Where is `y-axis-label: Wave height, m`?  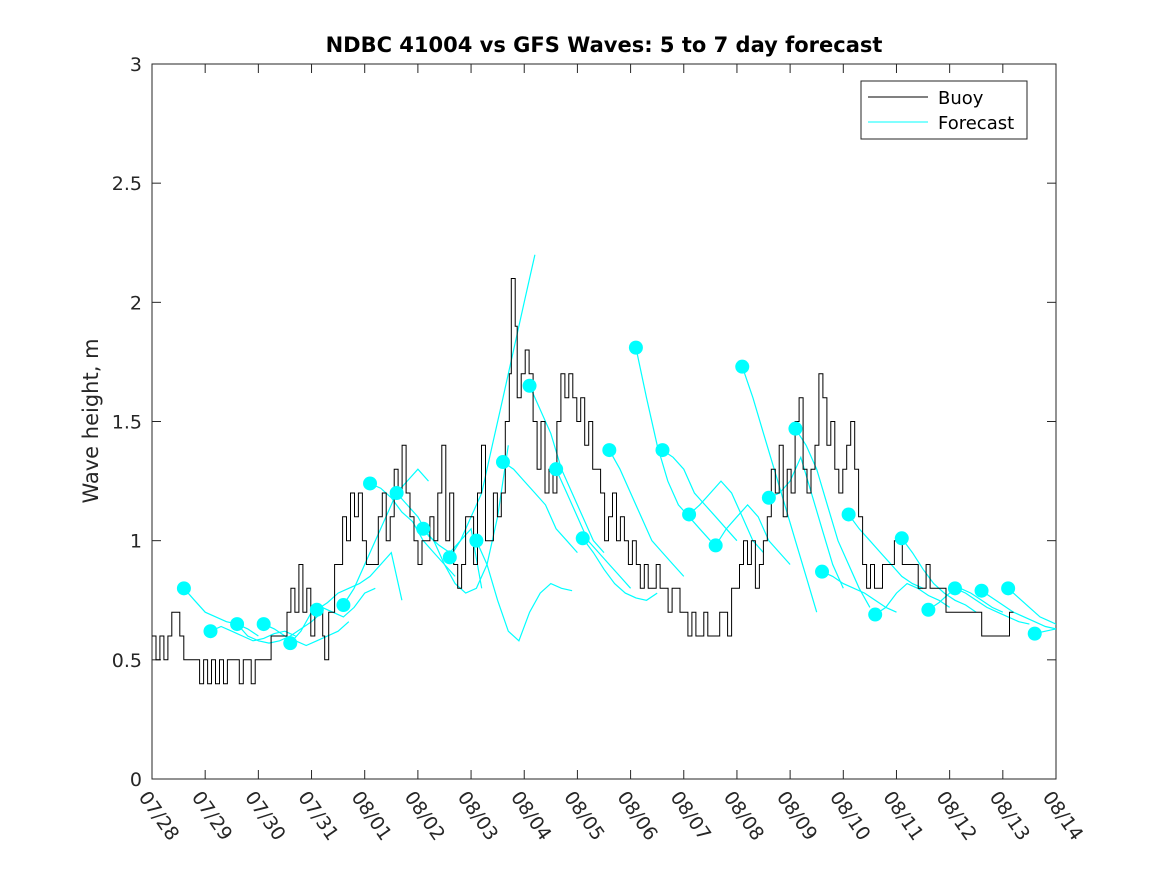
y-axis-label: Wave height, m is located at coordinates (91, 420).